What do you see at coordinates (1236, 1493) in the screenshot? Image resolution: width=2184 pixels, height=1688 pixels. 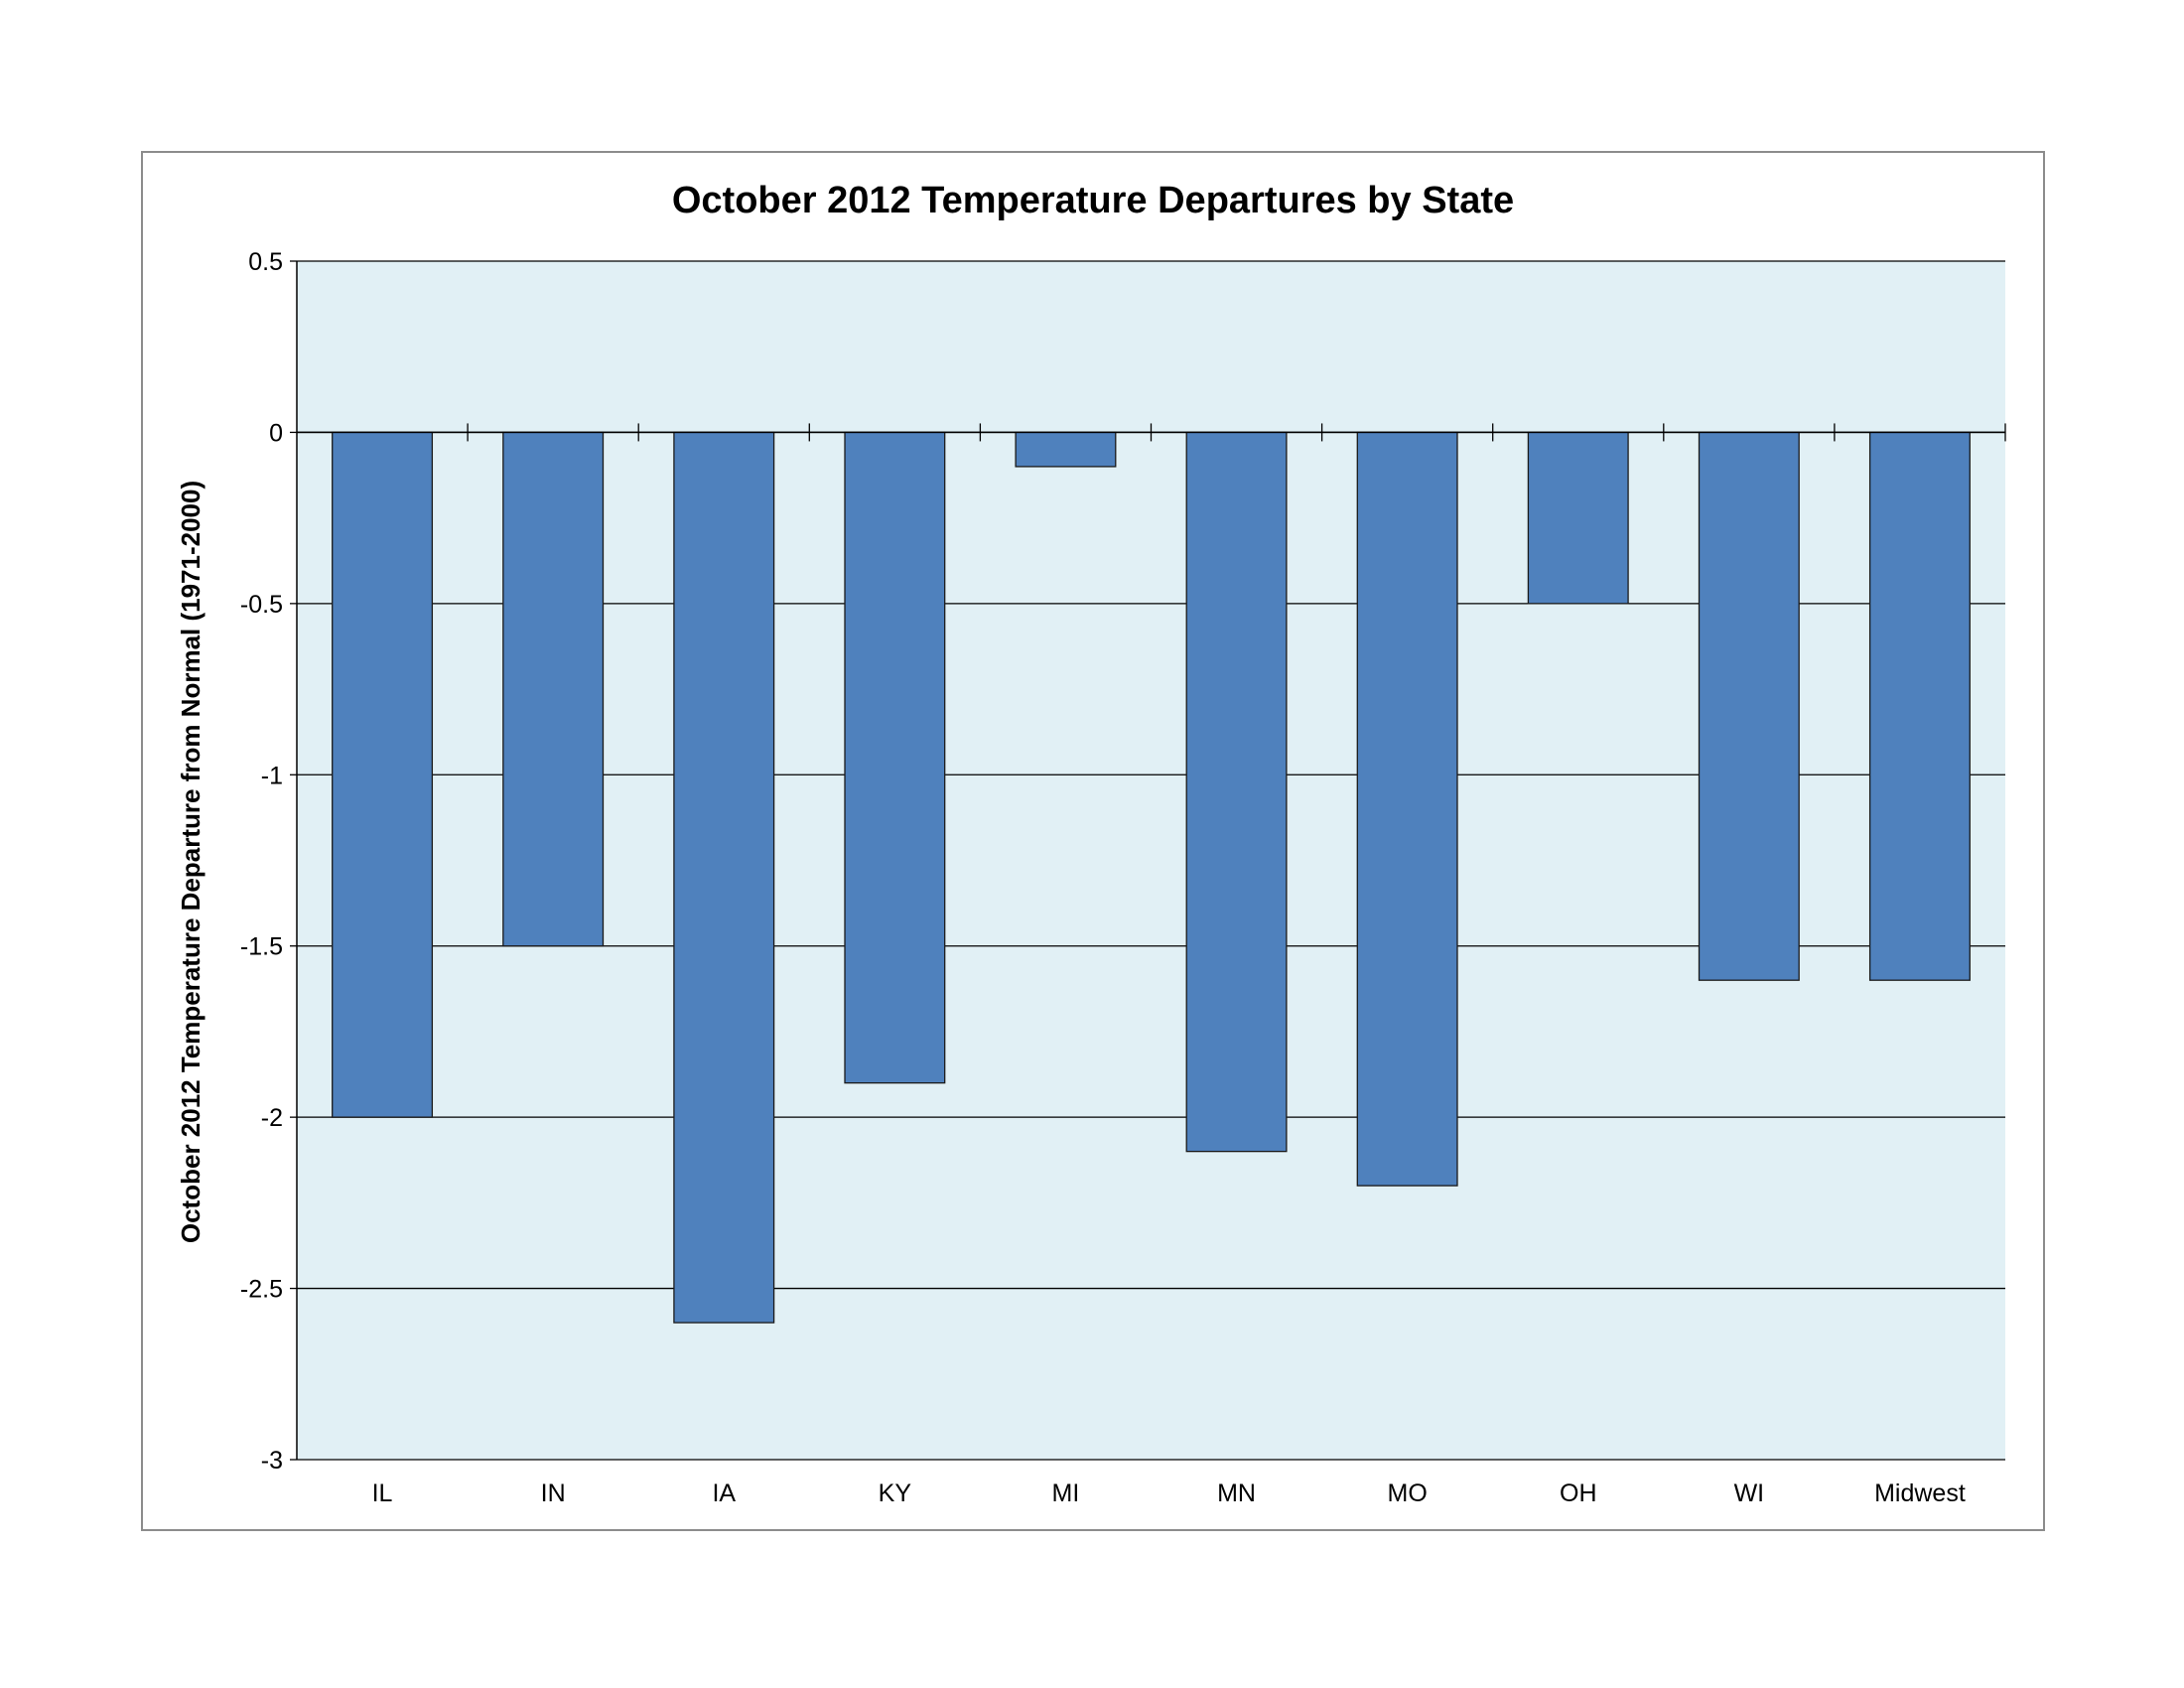 I see `x-tick-label: MN` at bounding box center [1236, 1493].